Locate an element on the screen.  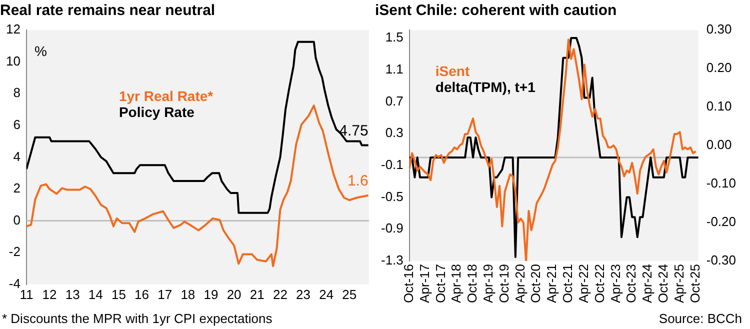
x-tick-label: 16 is located at coordinates (142, 294).